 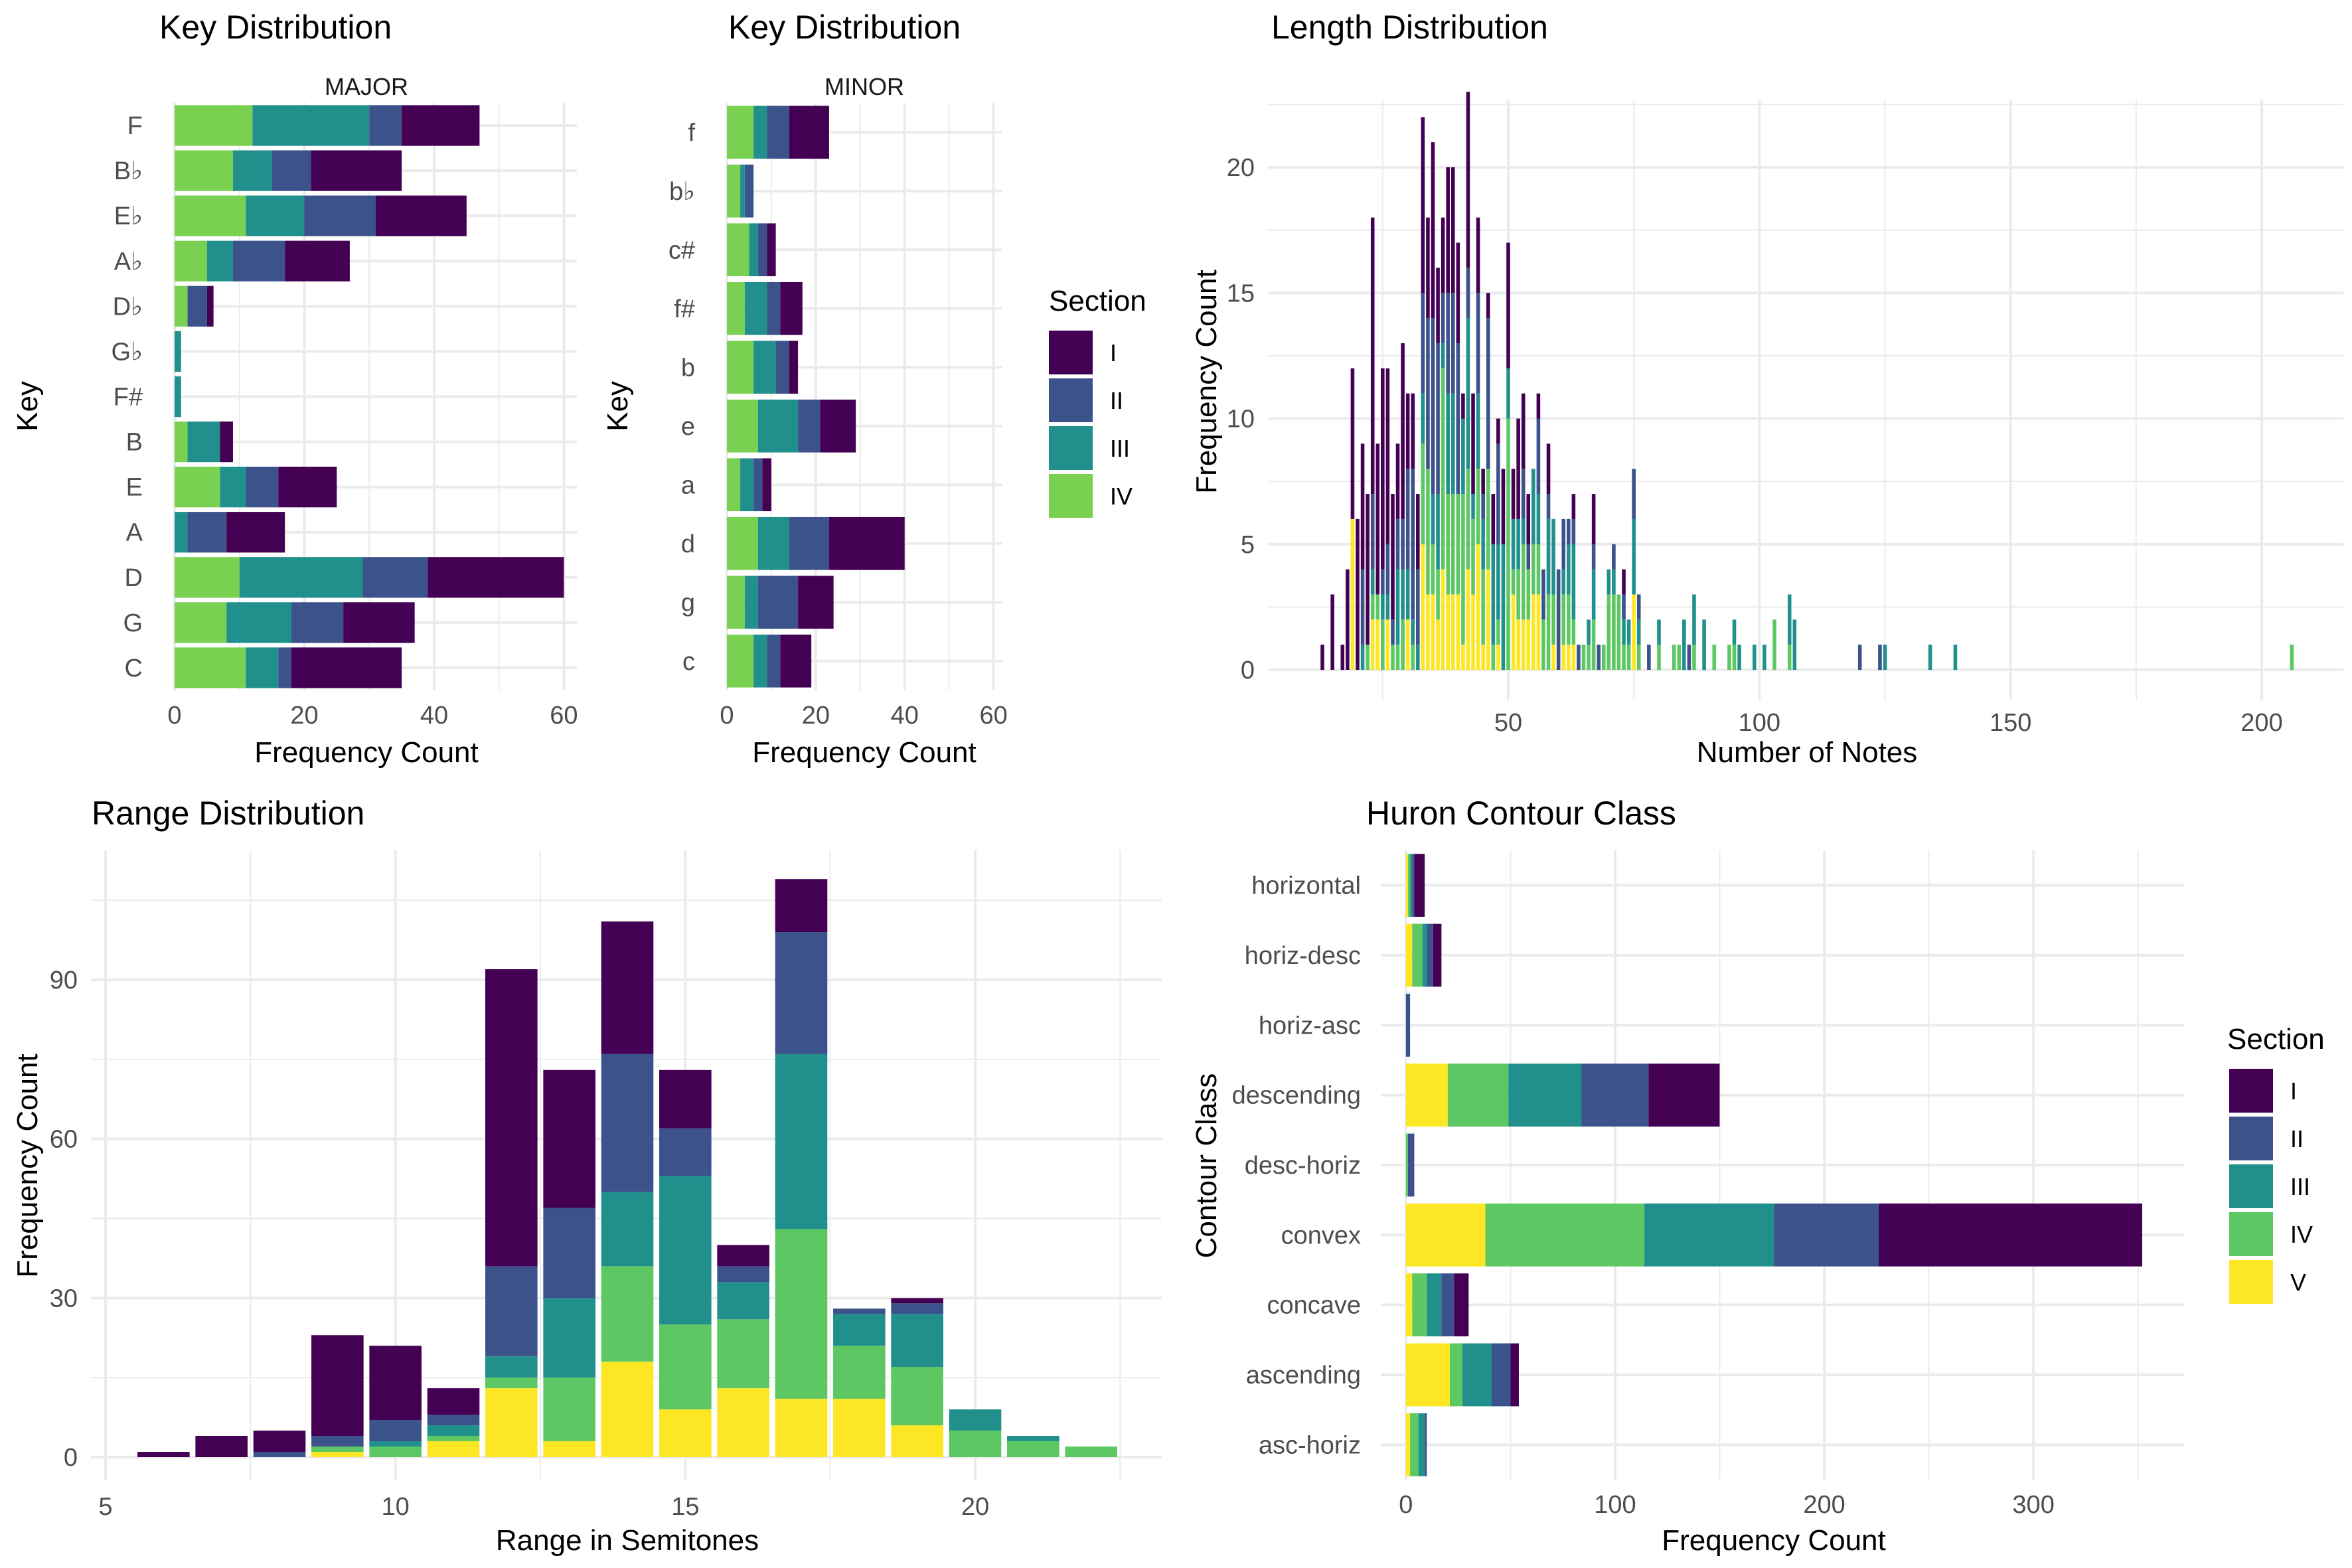 What do you see at coordinates (1306, 886) in the screenshot?
I see `y-tick-label: horizontal` at bounding box center [1306, 886].